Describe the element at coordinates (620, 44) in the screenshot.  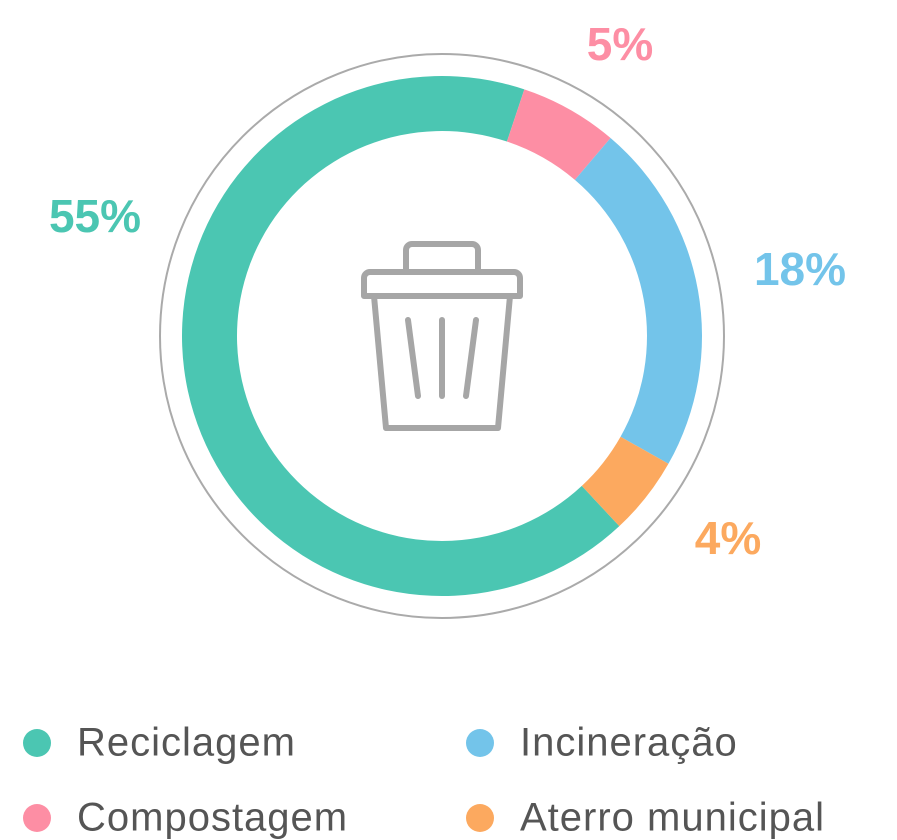
I see `data-label: 5%` at that location.